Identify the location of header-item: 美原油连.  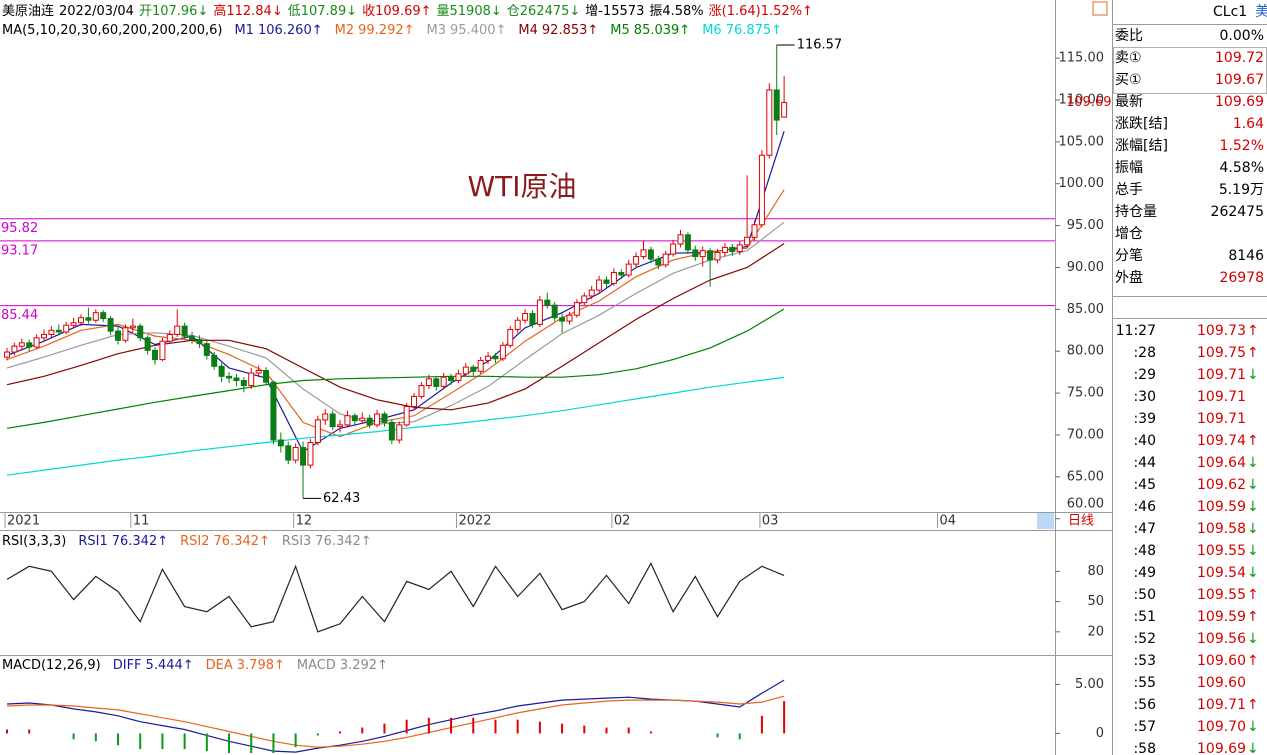
(28, 11).